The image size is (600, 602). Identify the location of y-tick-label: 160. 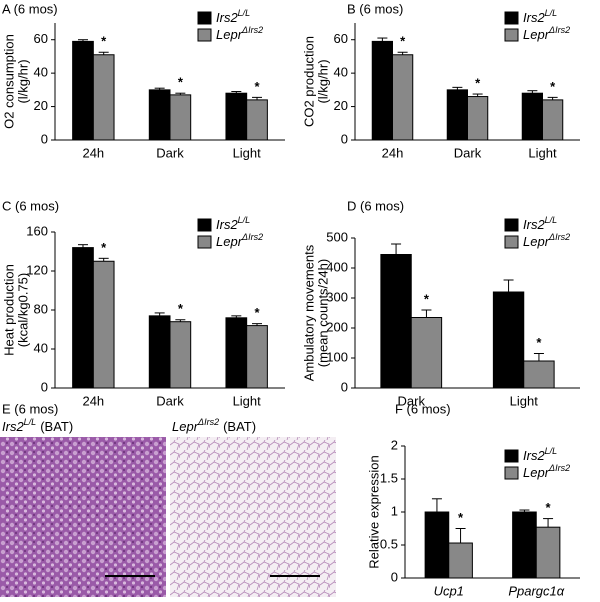
(37, 230).